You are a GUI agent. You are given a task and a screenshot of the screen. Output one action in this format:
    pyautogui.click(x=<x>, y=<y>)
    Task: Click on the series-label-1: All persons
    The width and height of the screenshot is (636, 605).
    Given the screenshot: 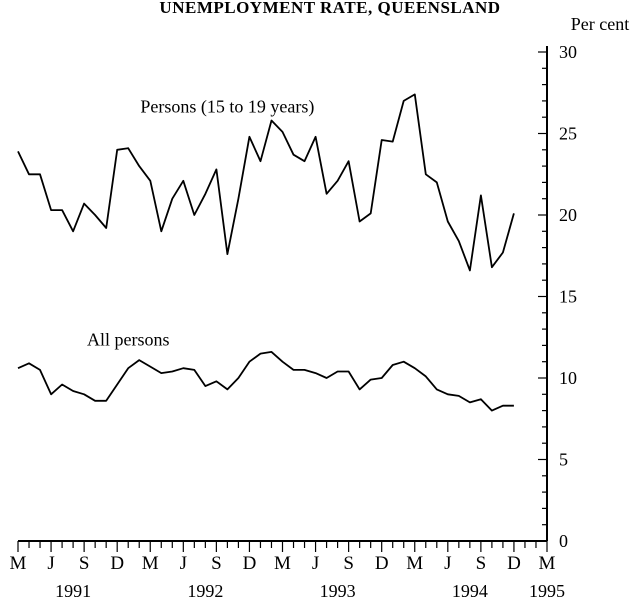 What is the action you would take?
    pyautogui.click(x=128, y=339)
    